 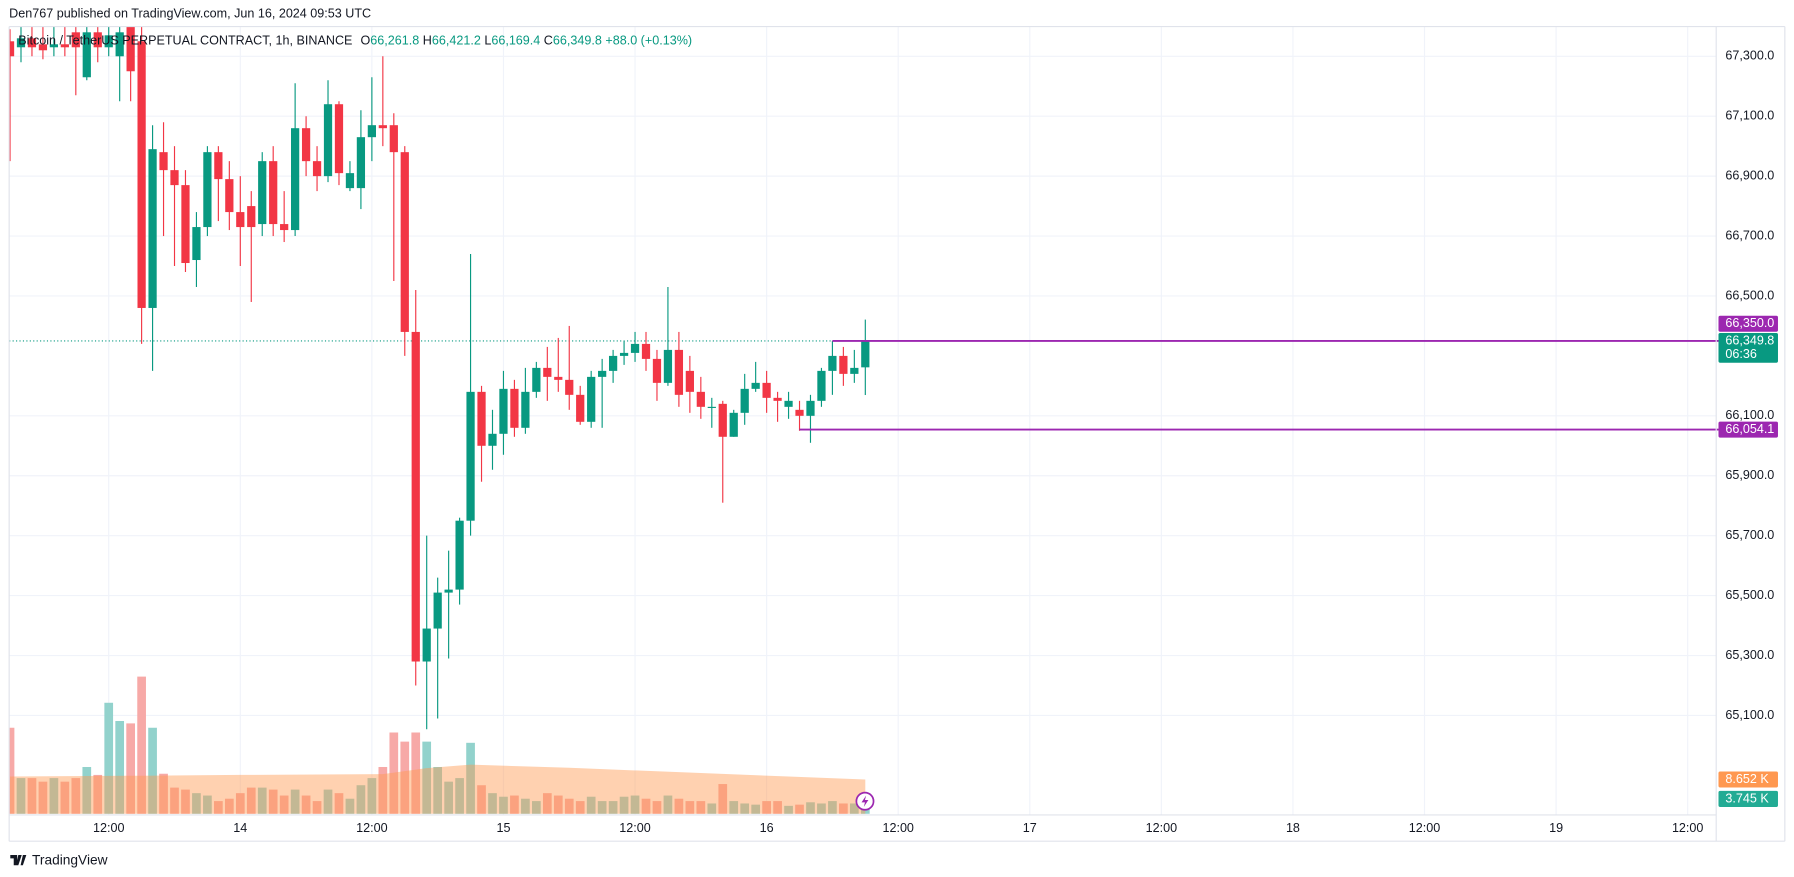 I want to click on legend-value: 66,349.8, so click(x=577, y=41).